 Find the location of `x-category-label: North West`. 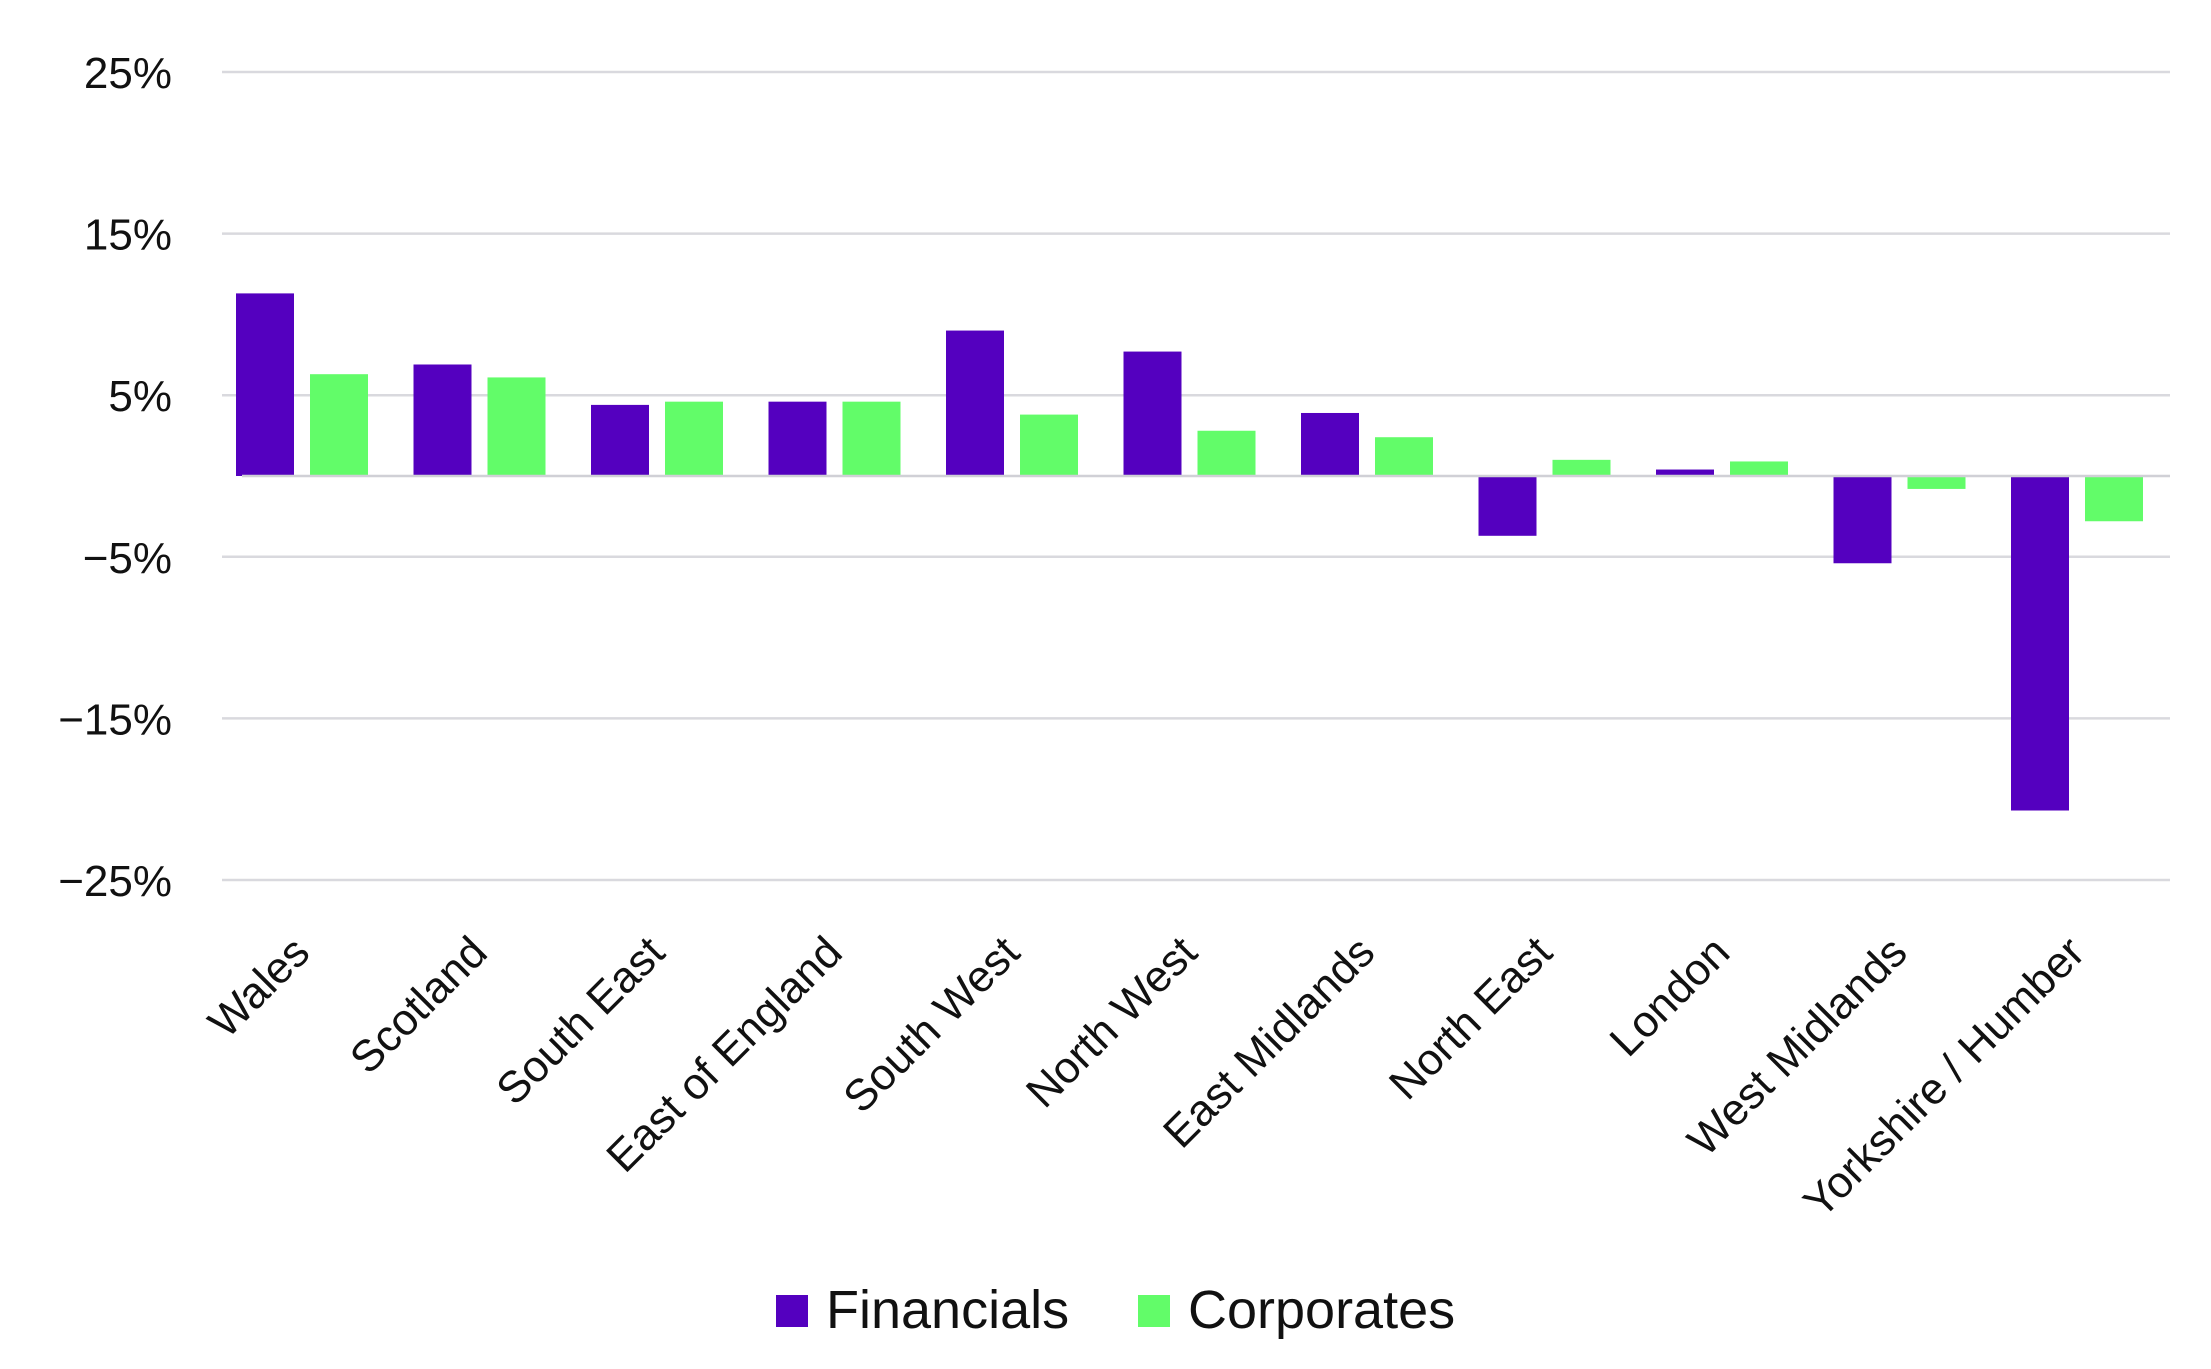

x-category-label: North West is located at coordinates (1112, 1022).